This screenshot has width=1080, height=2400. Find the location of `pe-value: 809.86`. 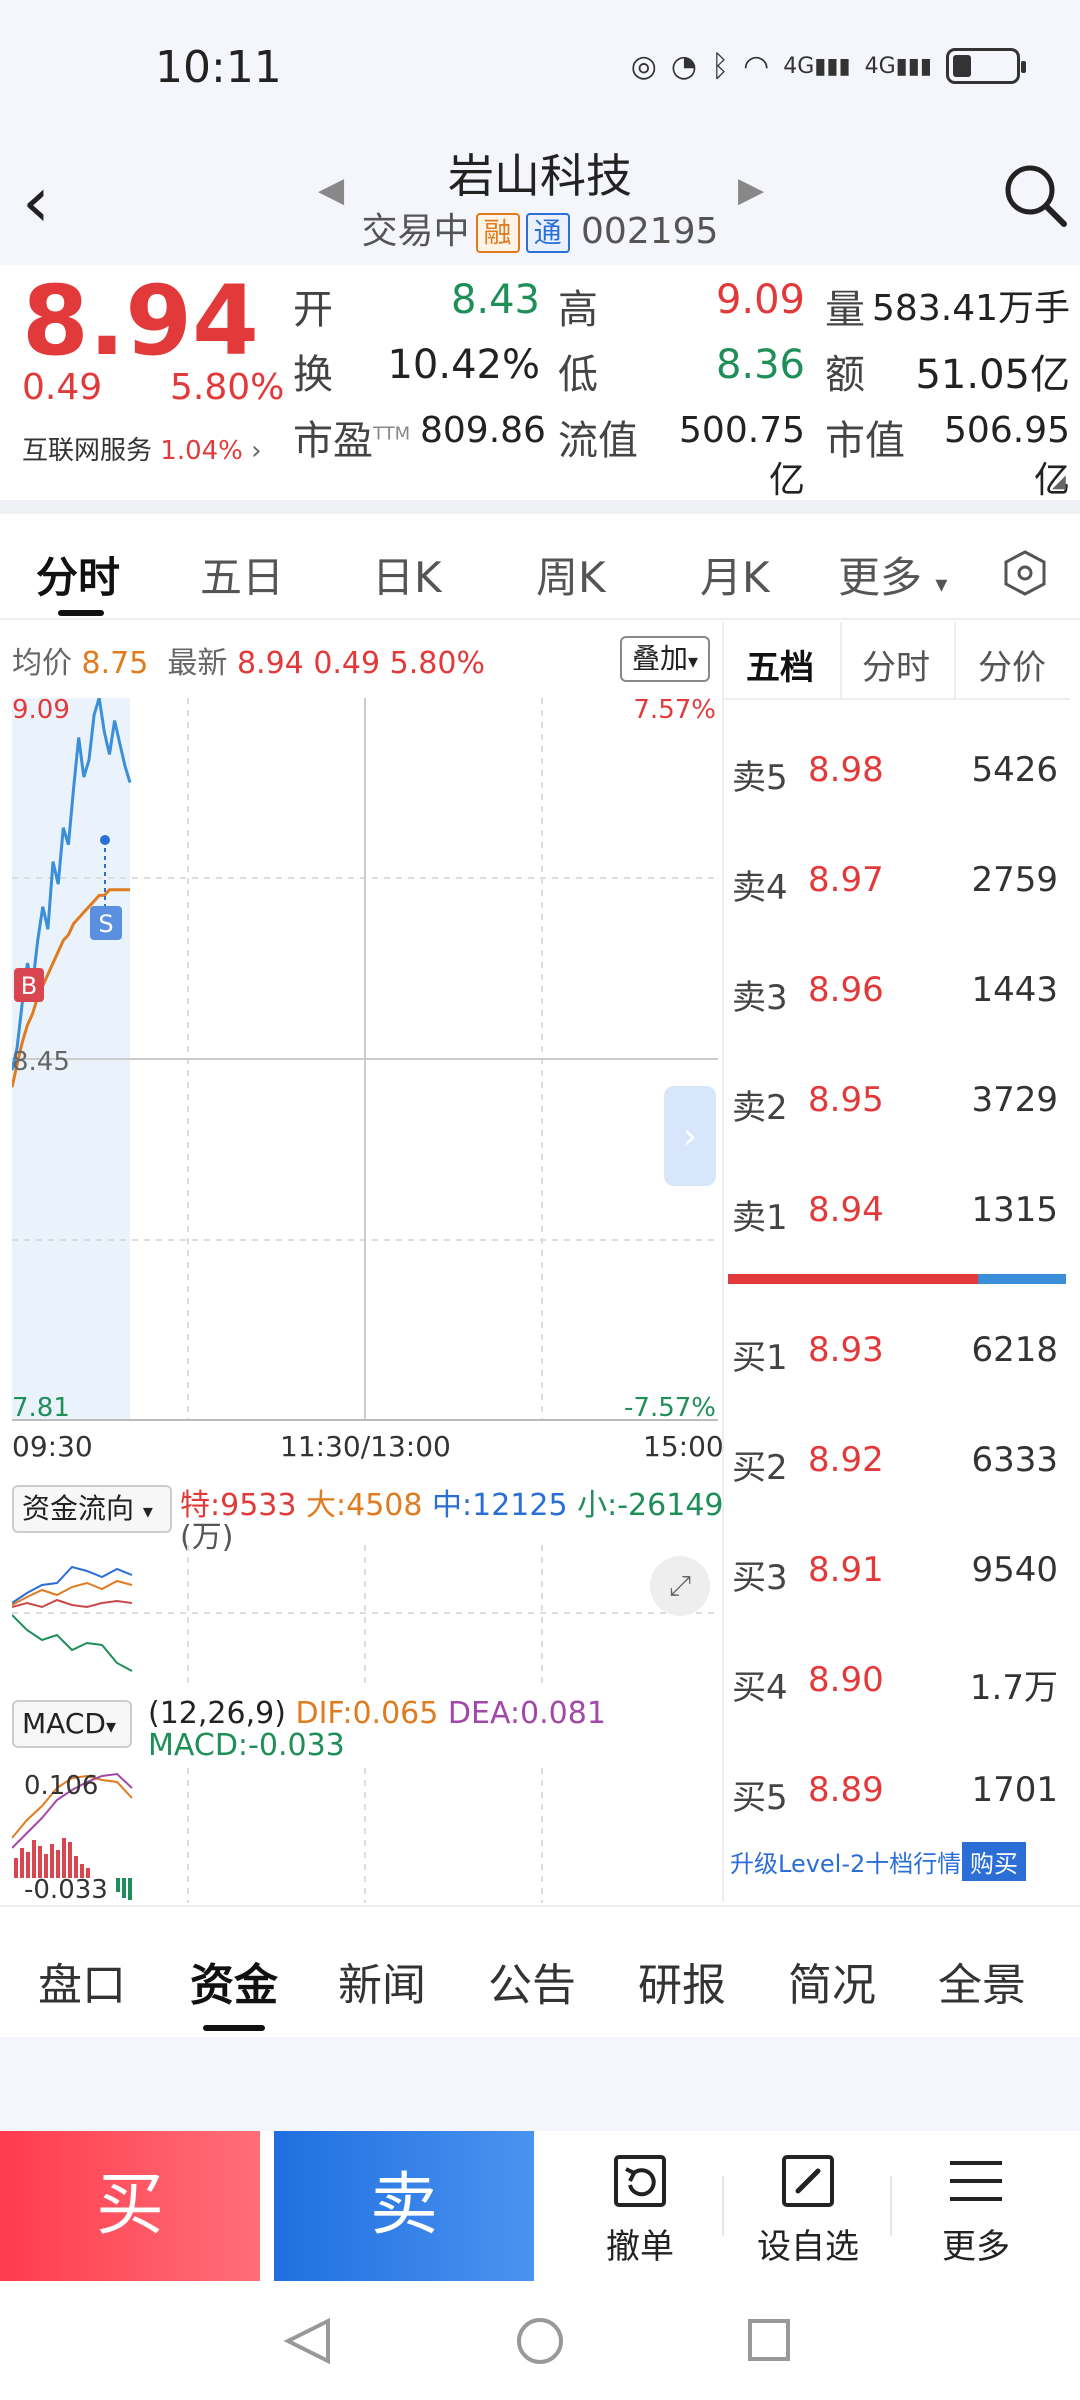

pe-value: 809.86 is located at coordinates (483, 430).